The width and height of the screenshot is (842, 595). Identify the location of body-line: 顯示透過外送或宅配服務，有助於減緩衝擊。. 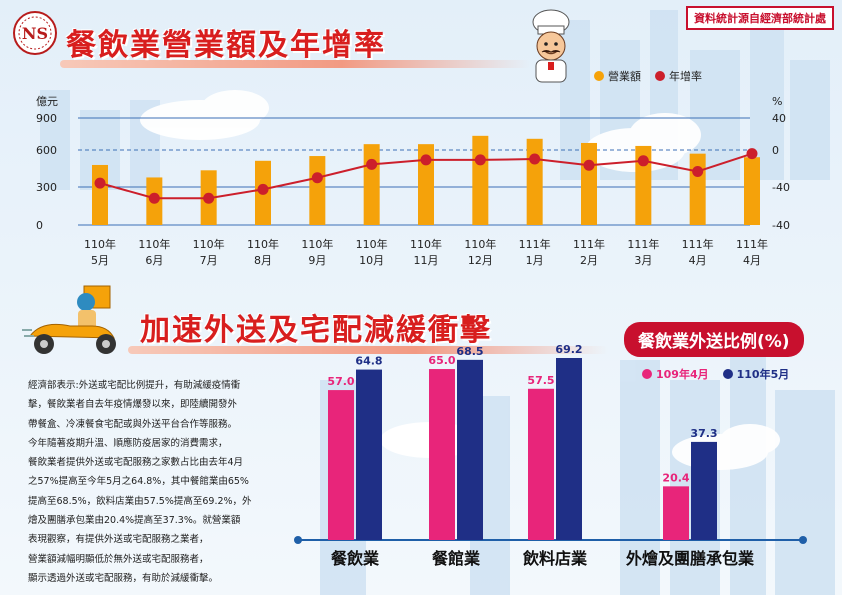
(123, 578).